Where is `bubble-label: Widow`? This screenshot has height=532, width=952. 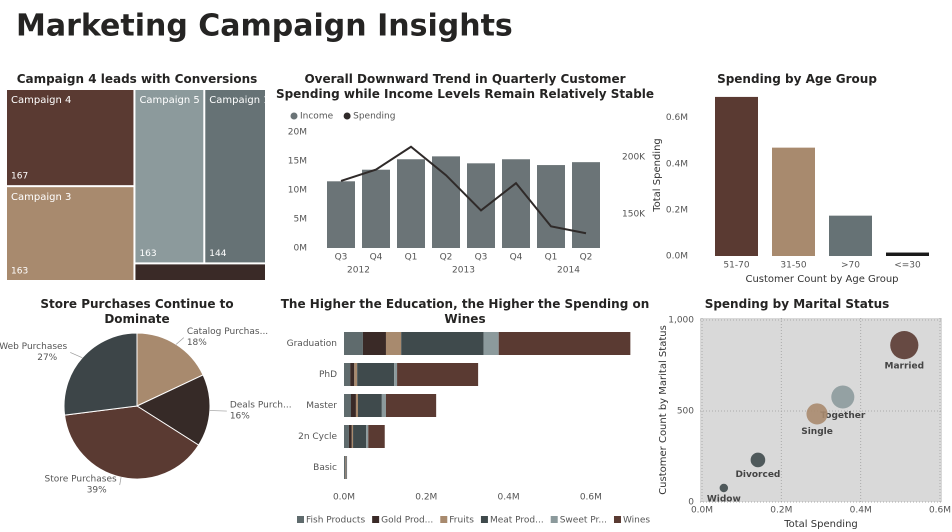
bubble-label: Widow is located at coordinates (724, 500).